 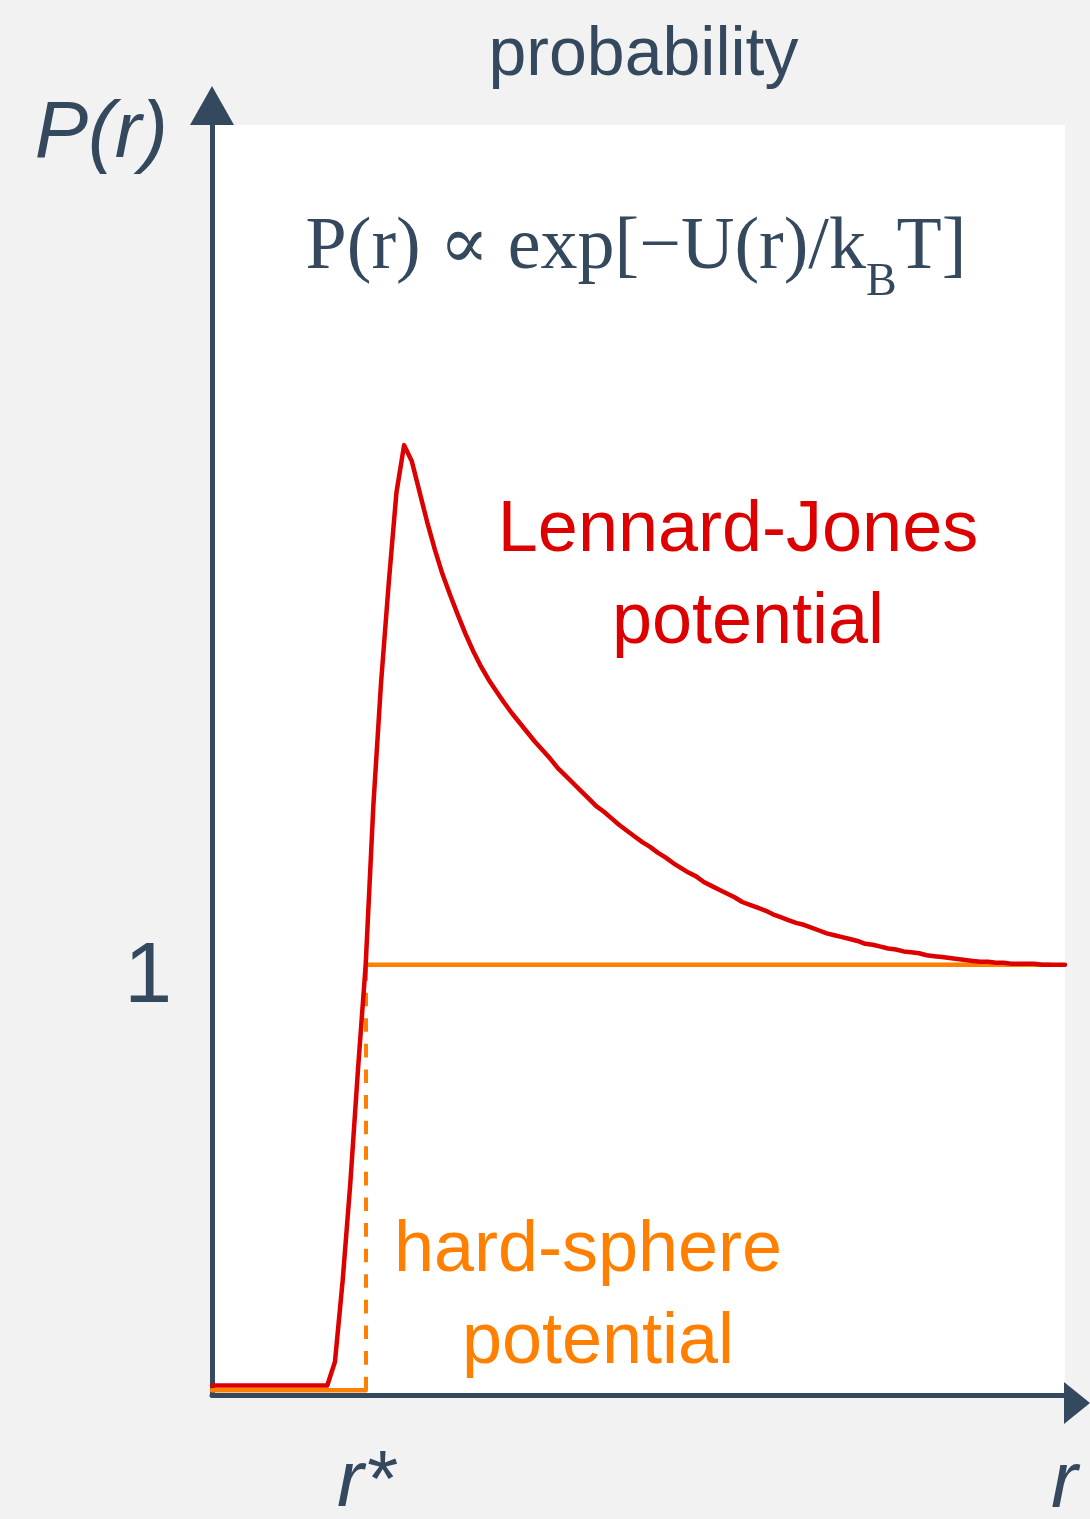 I want to click on x-axis-title: r, so click(x=1066, y=1476).